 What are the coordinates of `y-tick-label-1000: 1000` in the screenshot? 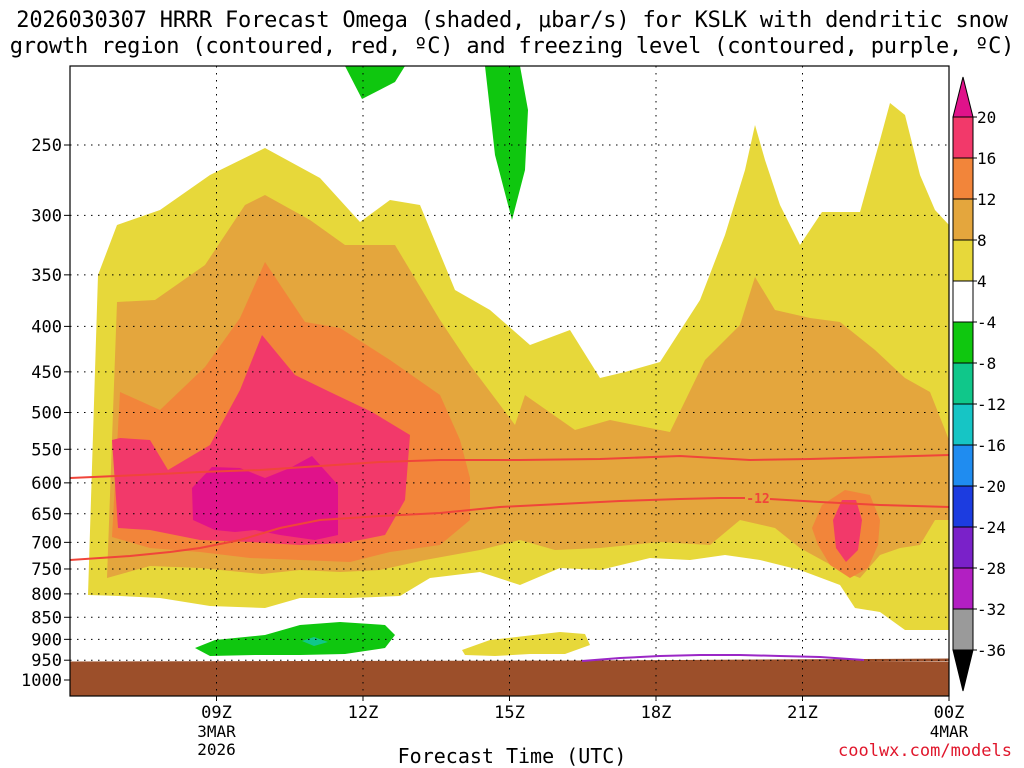 It's located at (41, 681).